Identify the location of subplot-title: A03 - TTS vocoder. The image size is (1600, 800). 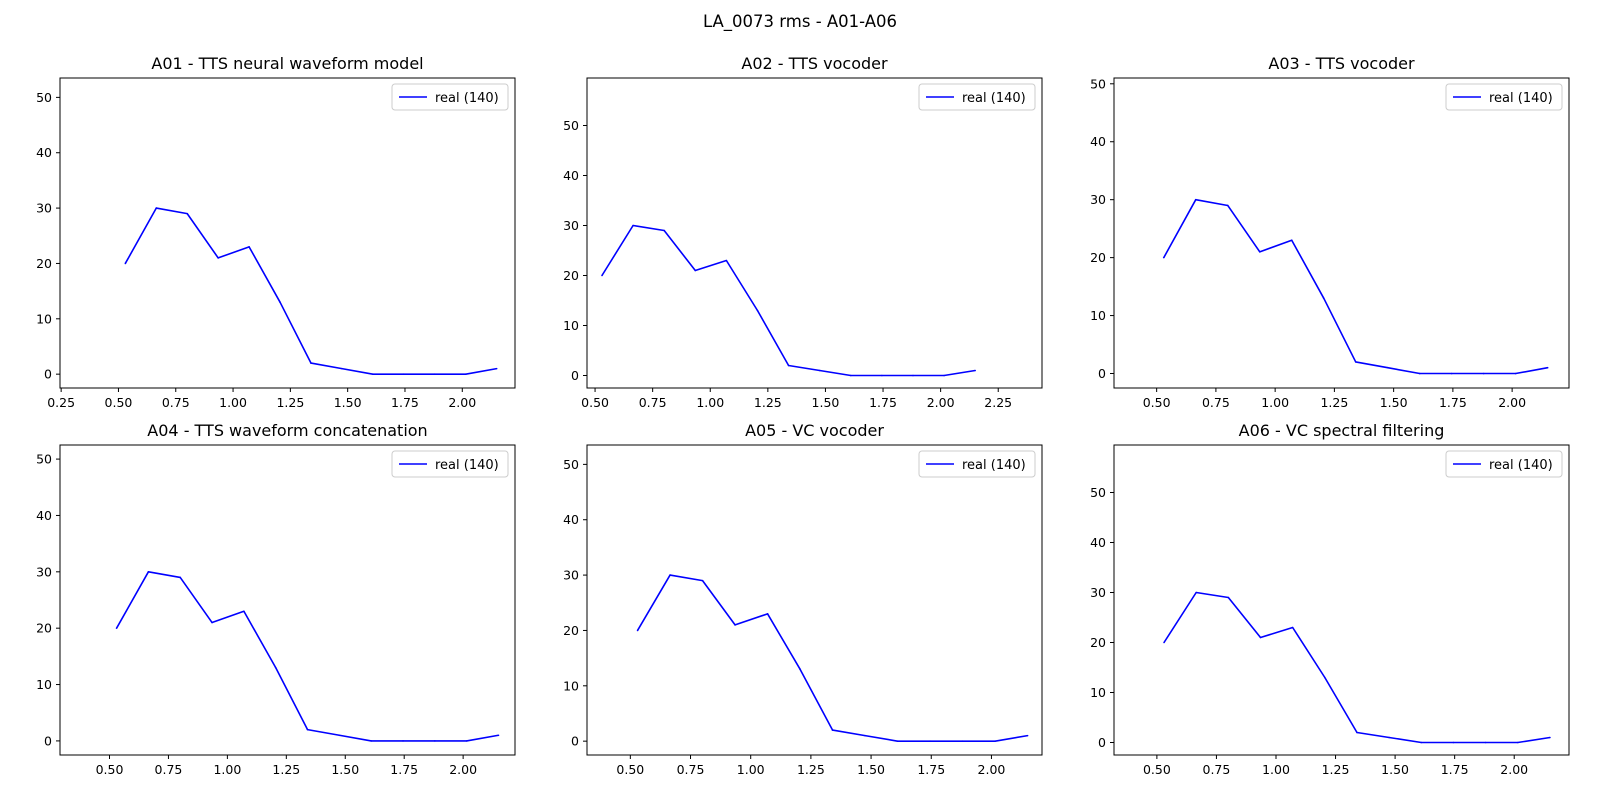
(1341, 63).